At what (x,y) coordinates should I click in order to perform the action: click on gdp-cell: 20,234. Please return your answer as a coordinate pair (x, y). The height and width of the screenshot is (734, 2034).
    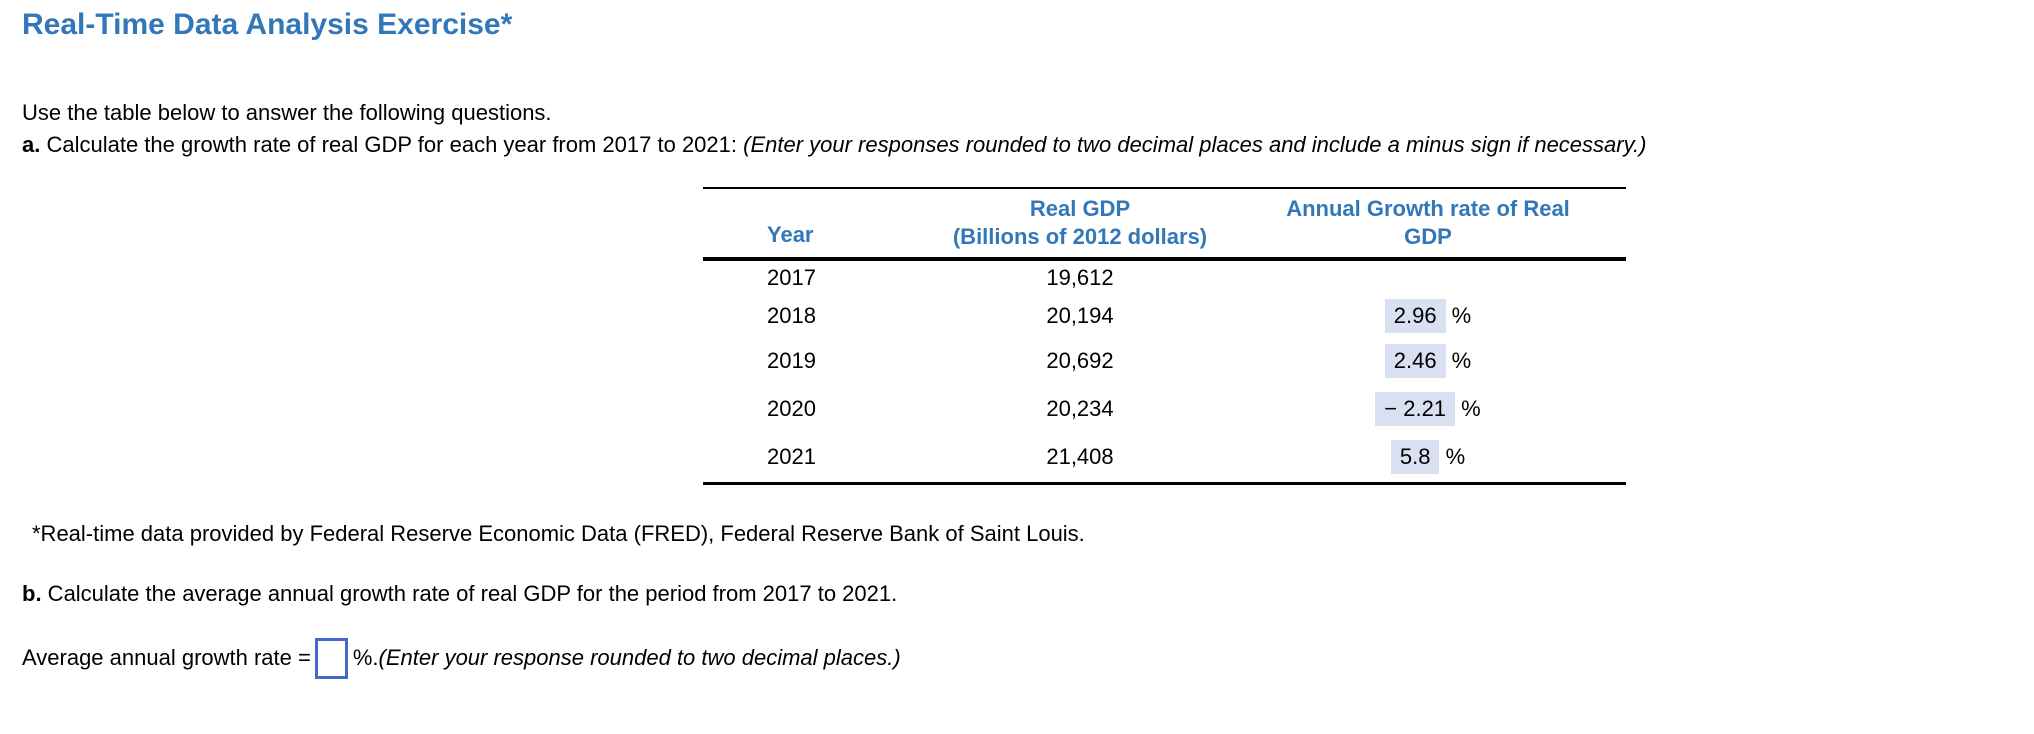
    Looking at the image, I should click on (1080, 408).